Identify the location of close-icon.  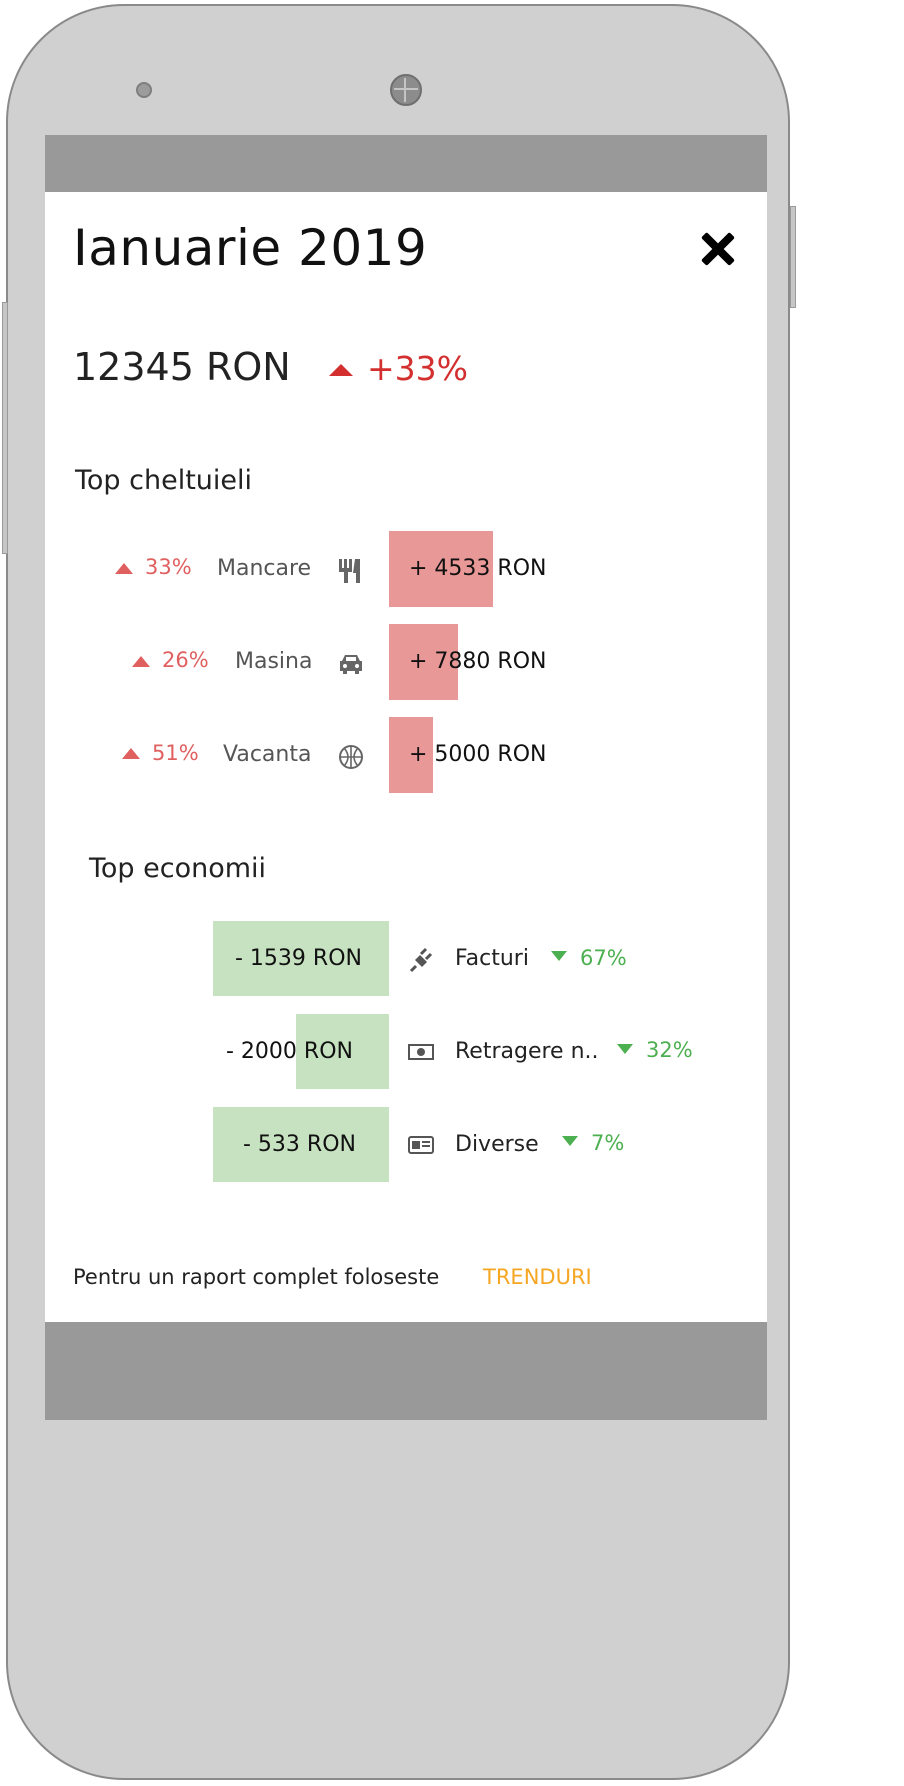
(717, 249).